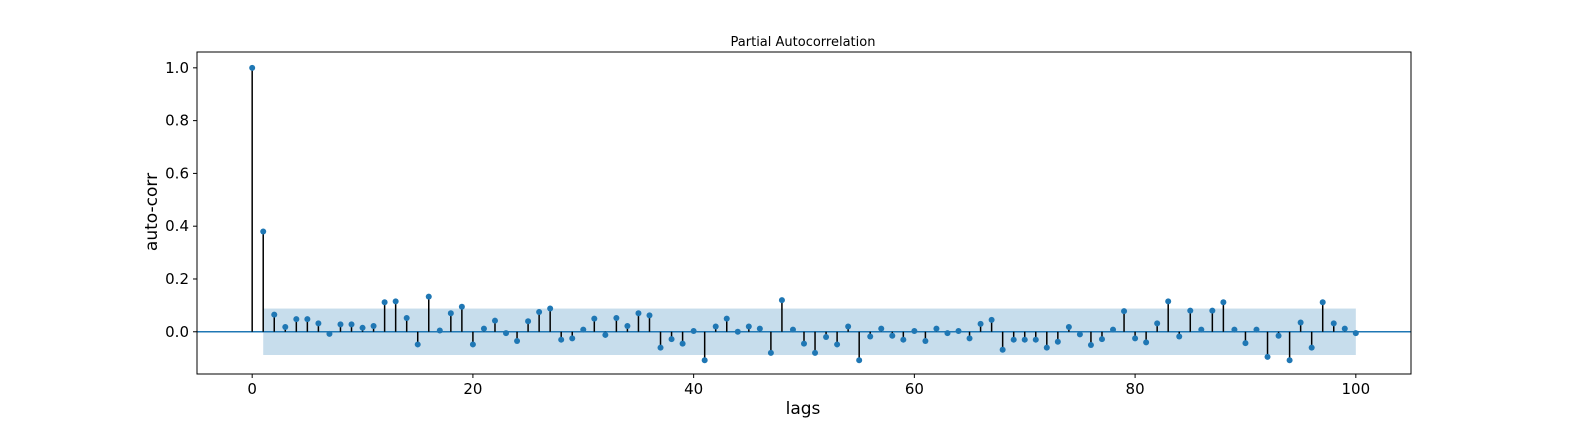  What do you see at coordinates (252, 389) in the screenshot?
I see `x-tick-label: 0` at bounding box center [252, 389].